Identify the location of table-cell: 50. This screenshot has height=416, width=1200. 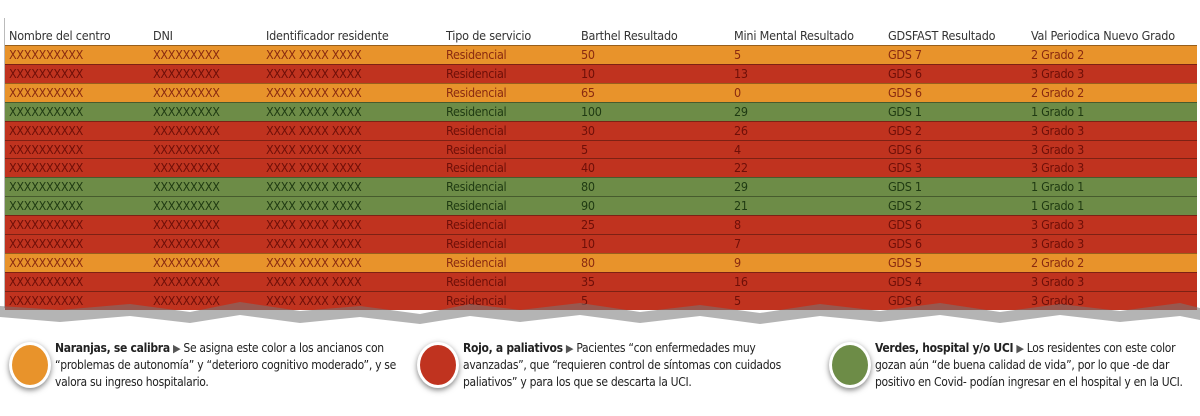
(588, 54).